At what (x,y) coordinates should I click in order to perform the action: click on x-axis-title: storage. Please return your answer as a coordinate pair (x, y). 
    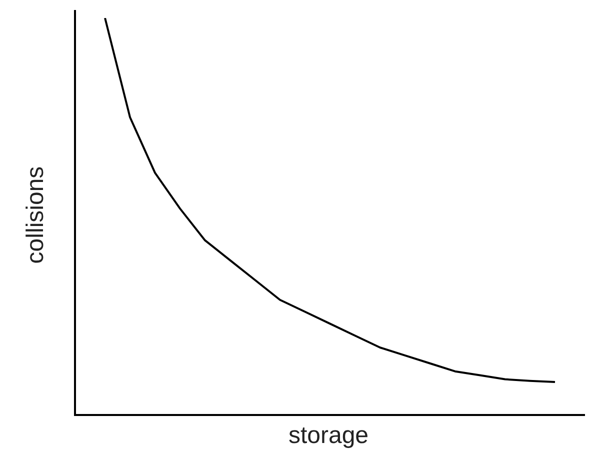
    Looking at the image, I should click on (328, 436).